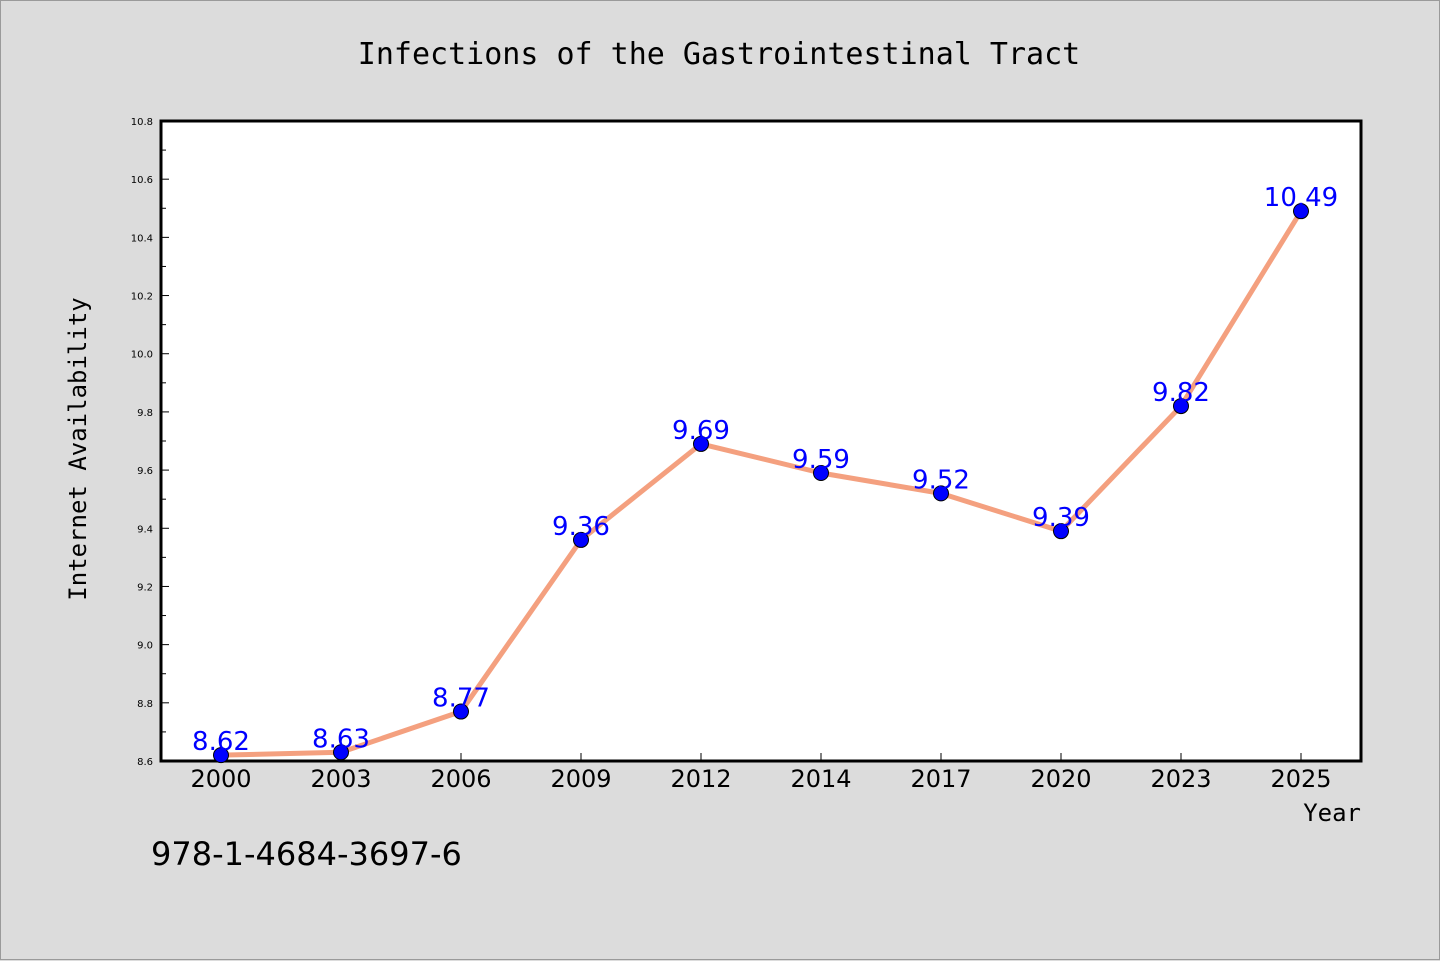 This screenshot has height=961, width=1440. Describe the element at coordinates (220, 779) in the screenshot. I see `x-tick-label: 2000` at that location.